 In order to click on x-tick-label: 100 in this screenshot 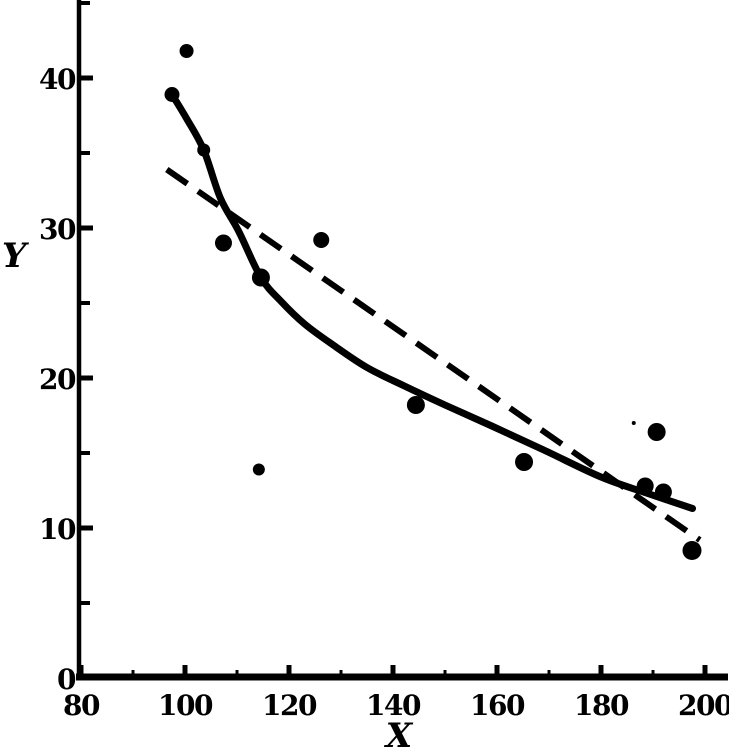, I will do `click(185, 705)`.